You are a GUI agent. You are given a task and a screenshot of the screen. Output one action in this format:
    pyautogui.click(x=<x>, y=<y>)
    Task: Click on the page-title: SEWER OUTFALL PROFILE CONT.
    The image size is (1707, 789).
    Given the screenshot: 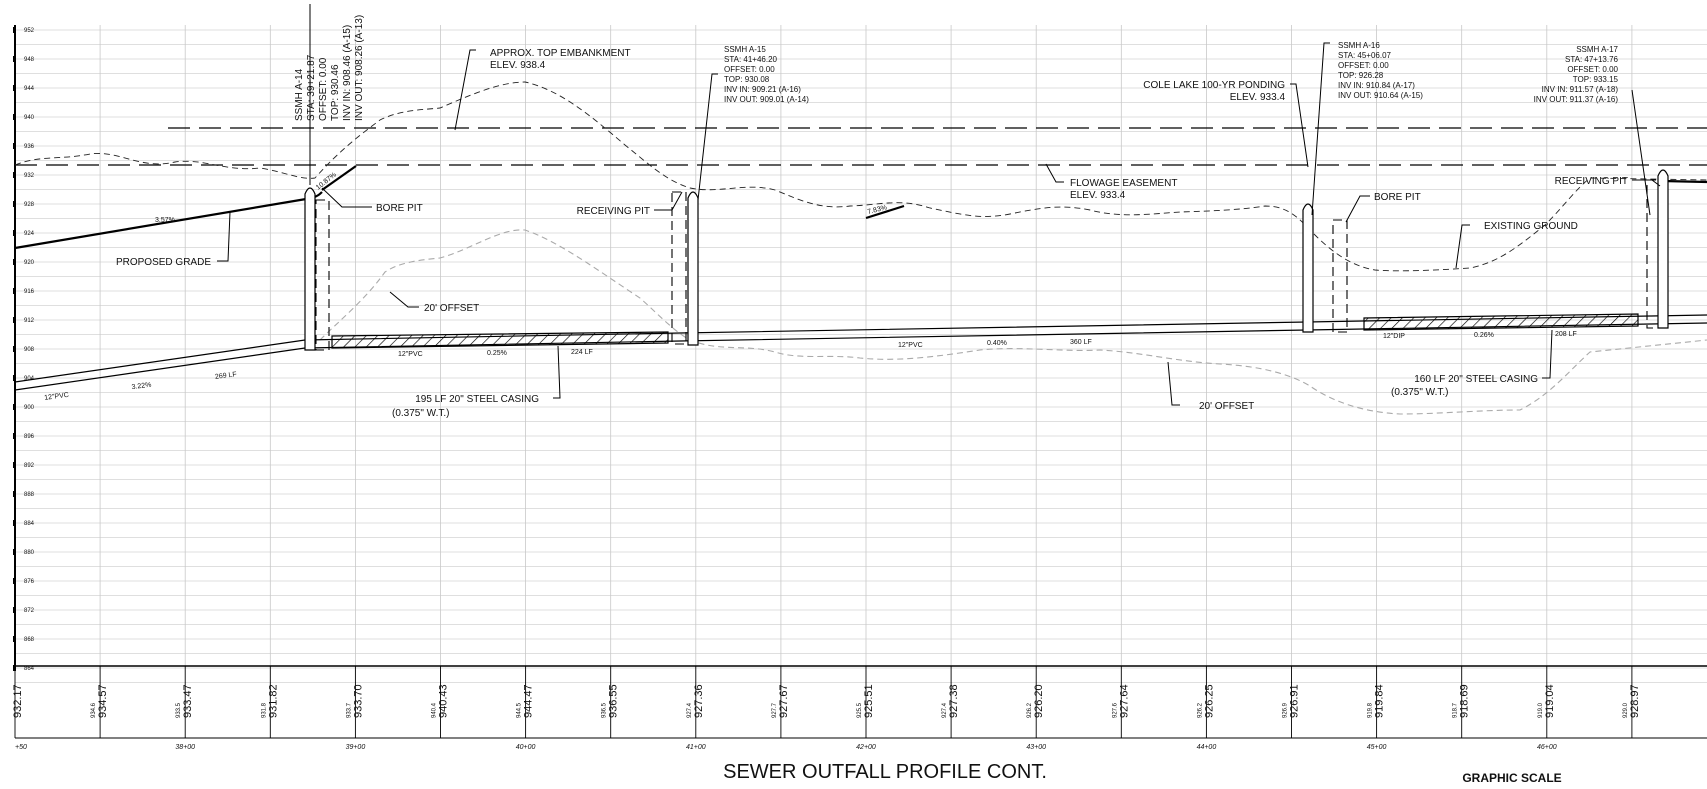 What is the action you would take?
    pyautogui.click(x=885, y=772)
    